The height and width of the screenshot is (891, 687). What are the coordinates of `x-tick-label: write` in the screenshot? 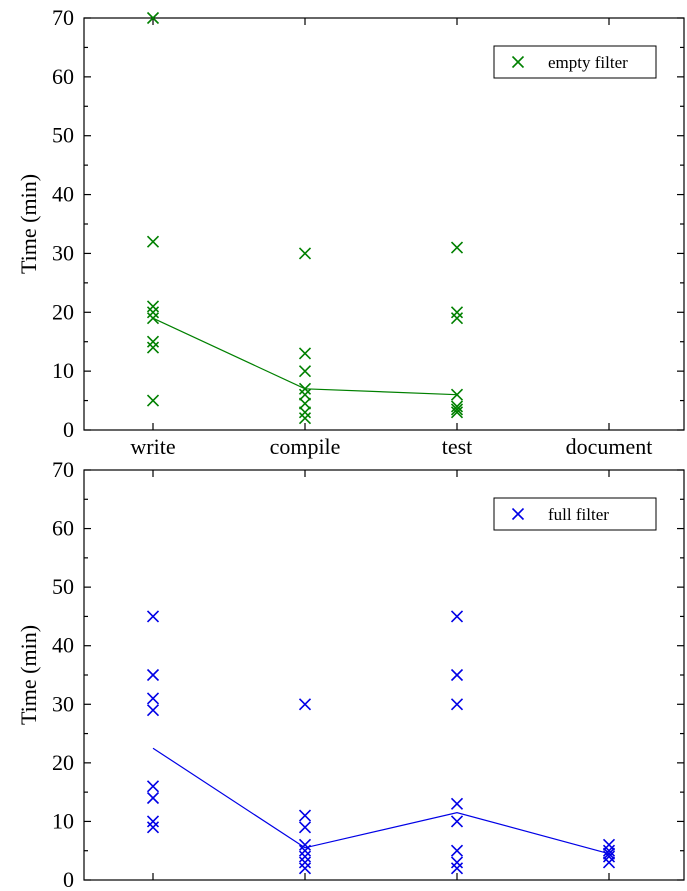 It's located at (152, 446).